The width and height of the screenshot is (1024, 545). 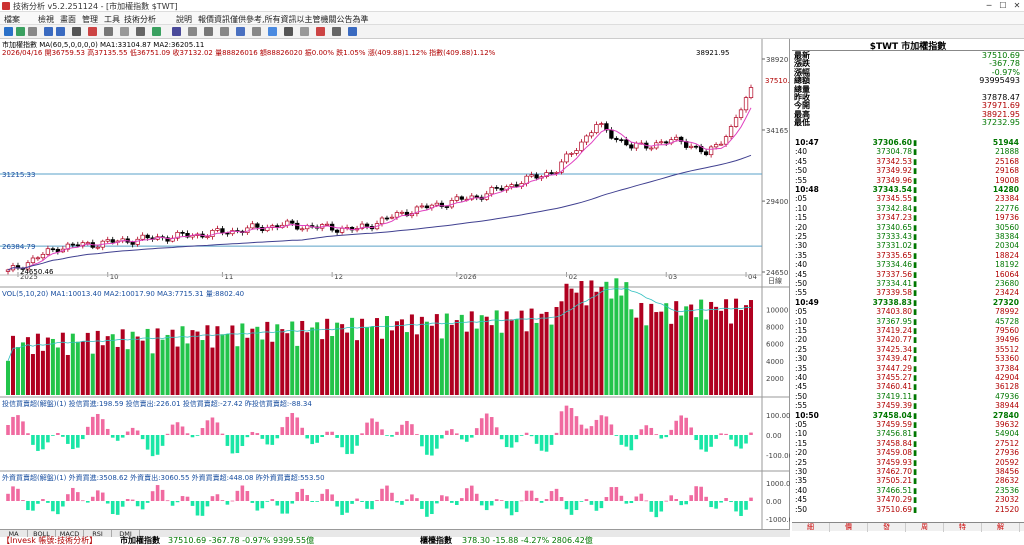 What do you see at coordinates (908, 377) in the screenshot?
I see `tick-row: :40 37455.27 ▮ 42904` at bounding box center [908, 377].